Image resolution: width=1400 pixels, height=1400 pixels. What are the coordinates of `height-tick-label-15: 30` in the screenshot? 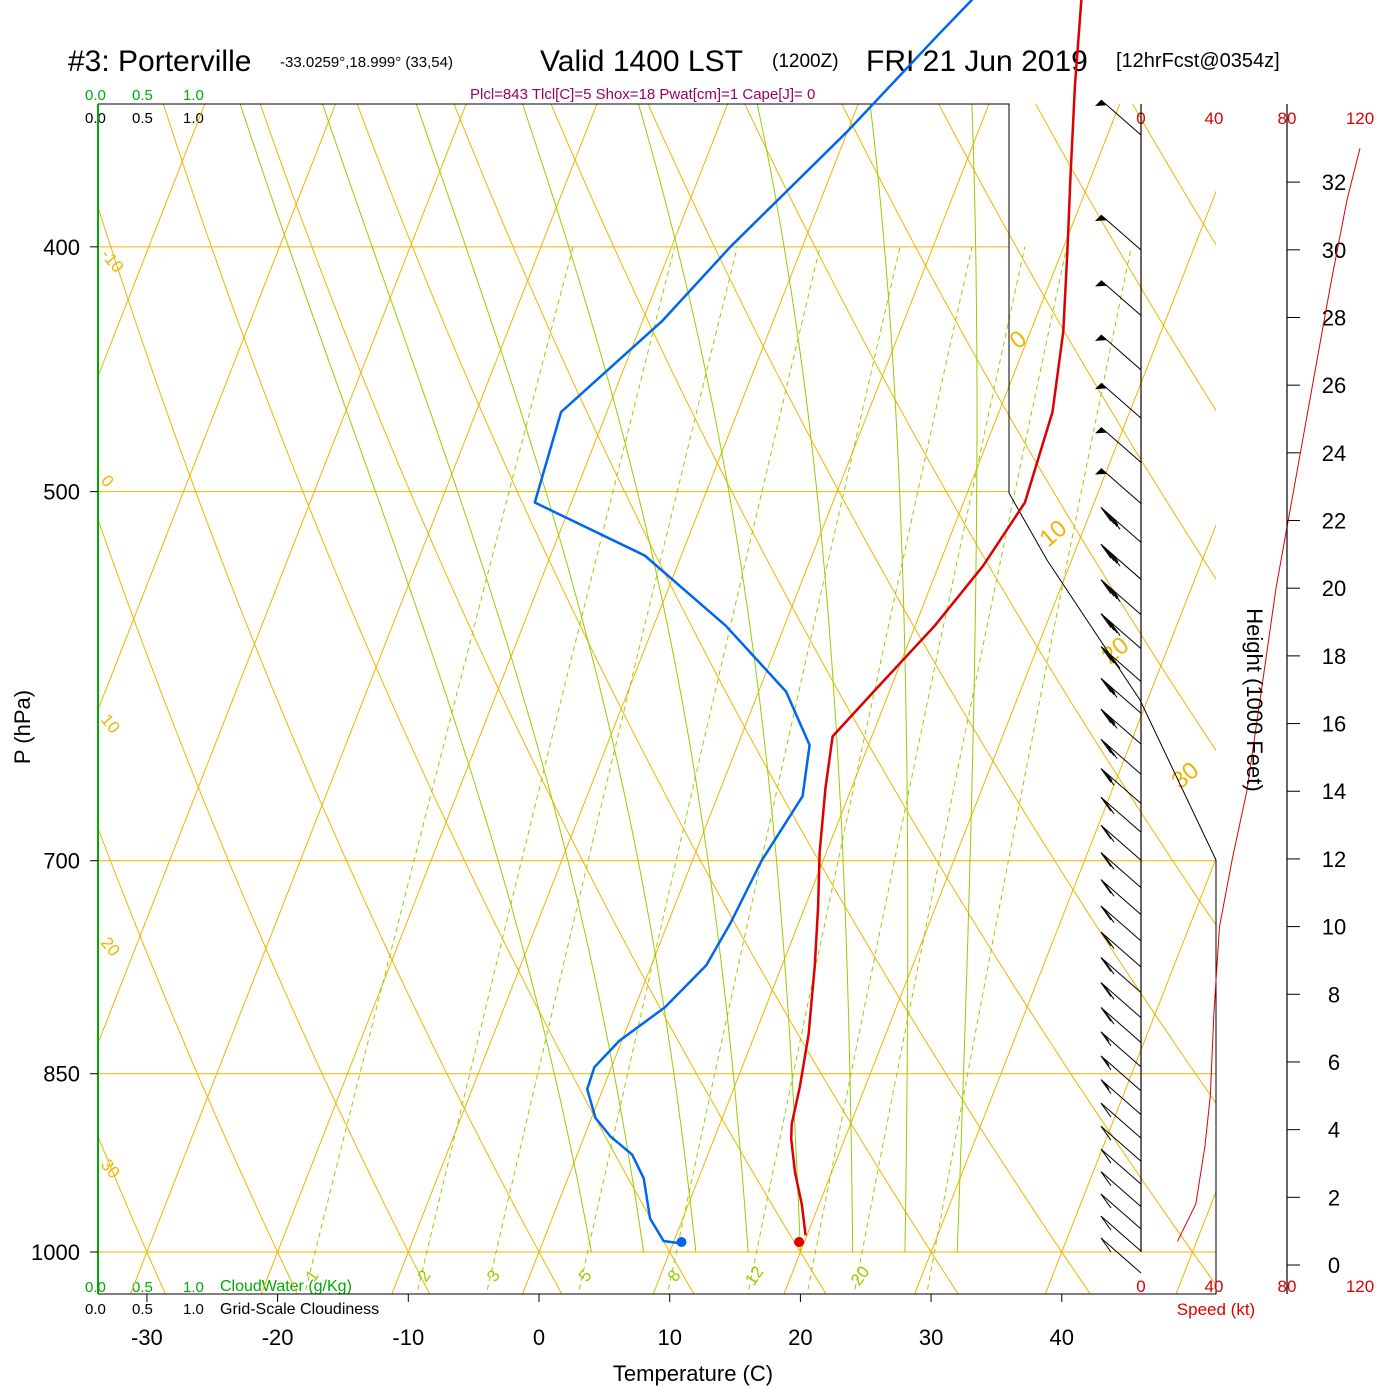 It's located at (1334, 250).